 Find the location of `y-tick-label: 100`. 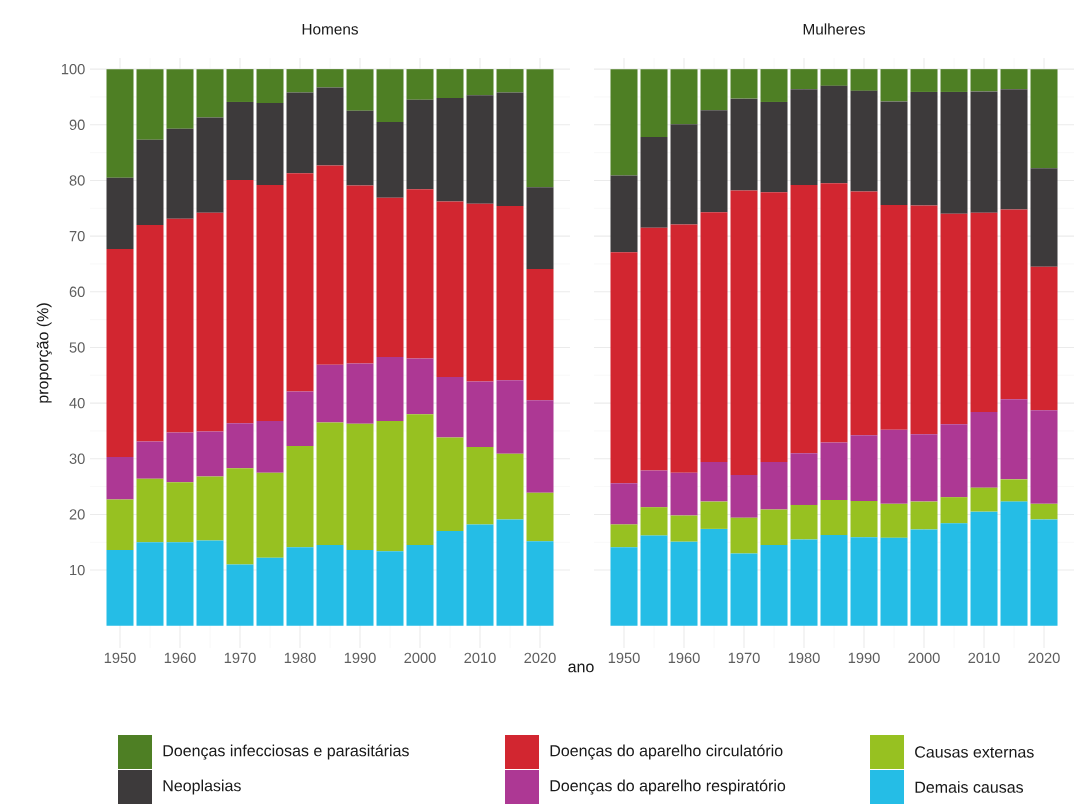

y-tick-label: 100 is located at coordinates (73, 69).